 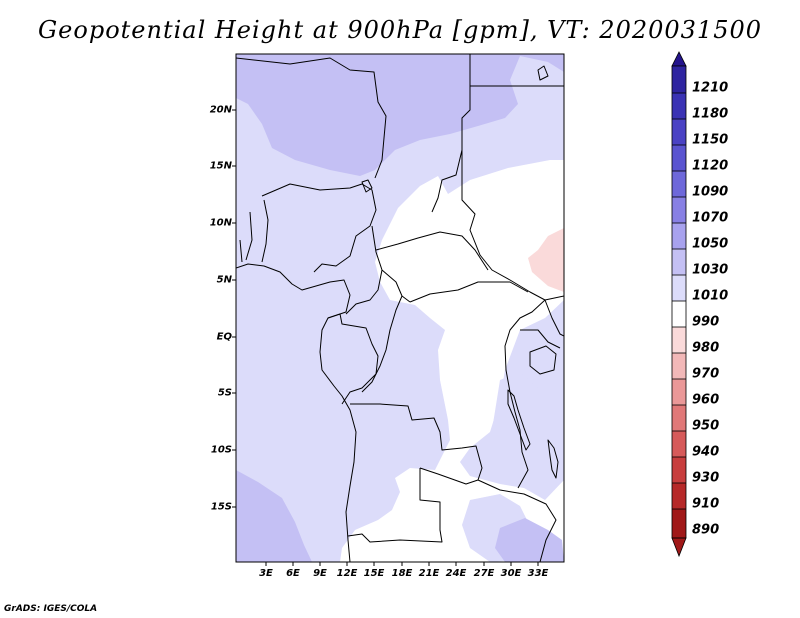 What do you see at coordinates (706, 478) in the screenshot?
I see `colorbar-label: 930` at bounding box center [706, 478].